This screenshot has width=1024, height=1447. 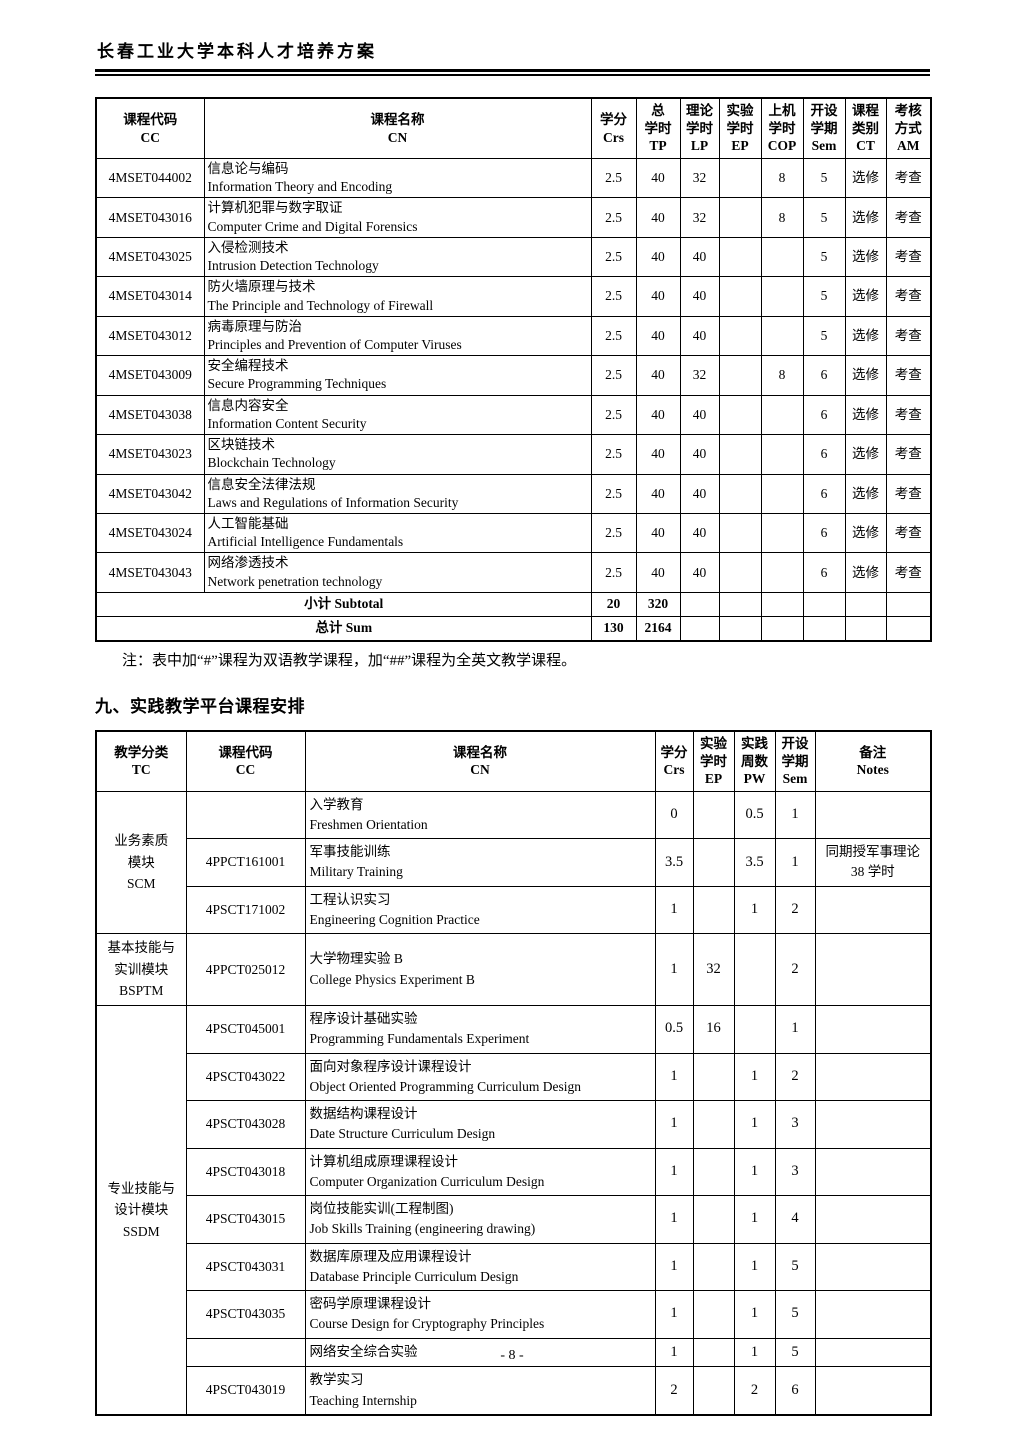 What do you see at coordinates (141, 1210) in the screenshot?
I see `teaching-category-cell: 专业技能与 设计模块 SSDM` at bounding box center [141, 1210].